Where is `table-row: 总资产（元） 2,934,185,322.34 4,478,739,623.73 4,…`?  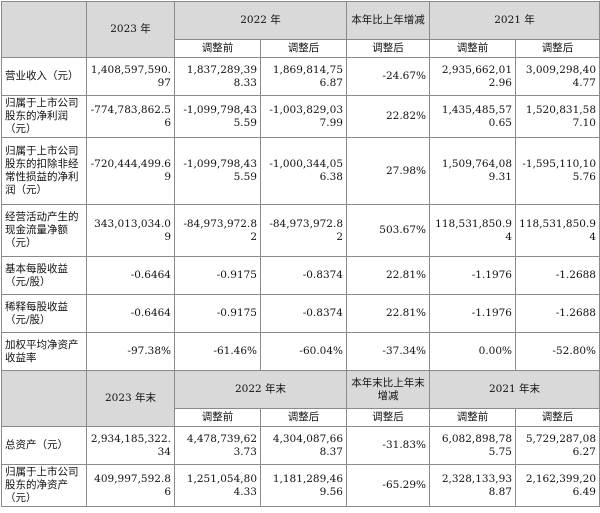
table-row: 总资产（元） 2,934,185,322.34 4,478,739,623.73 4,… is located at coordinates (300, 445).